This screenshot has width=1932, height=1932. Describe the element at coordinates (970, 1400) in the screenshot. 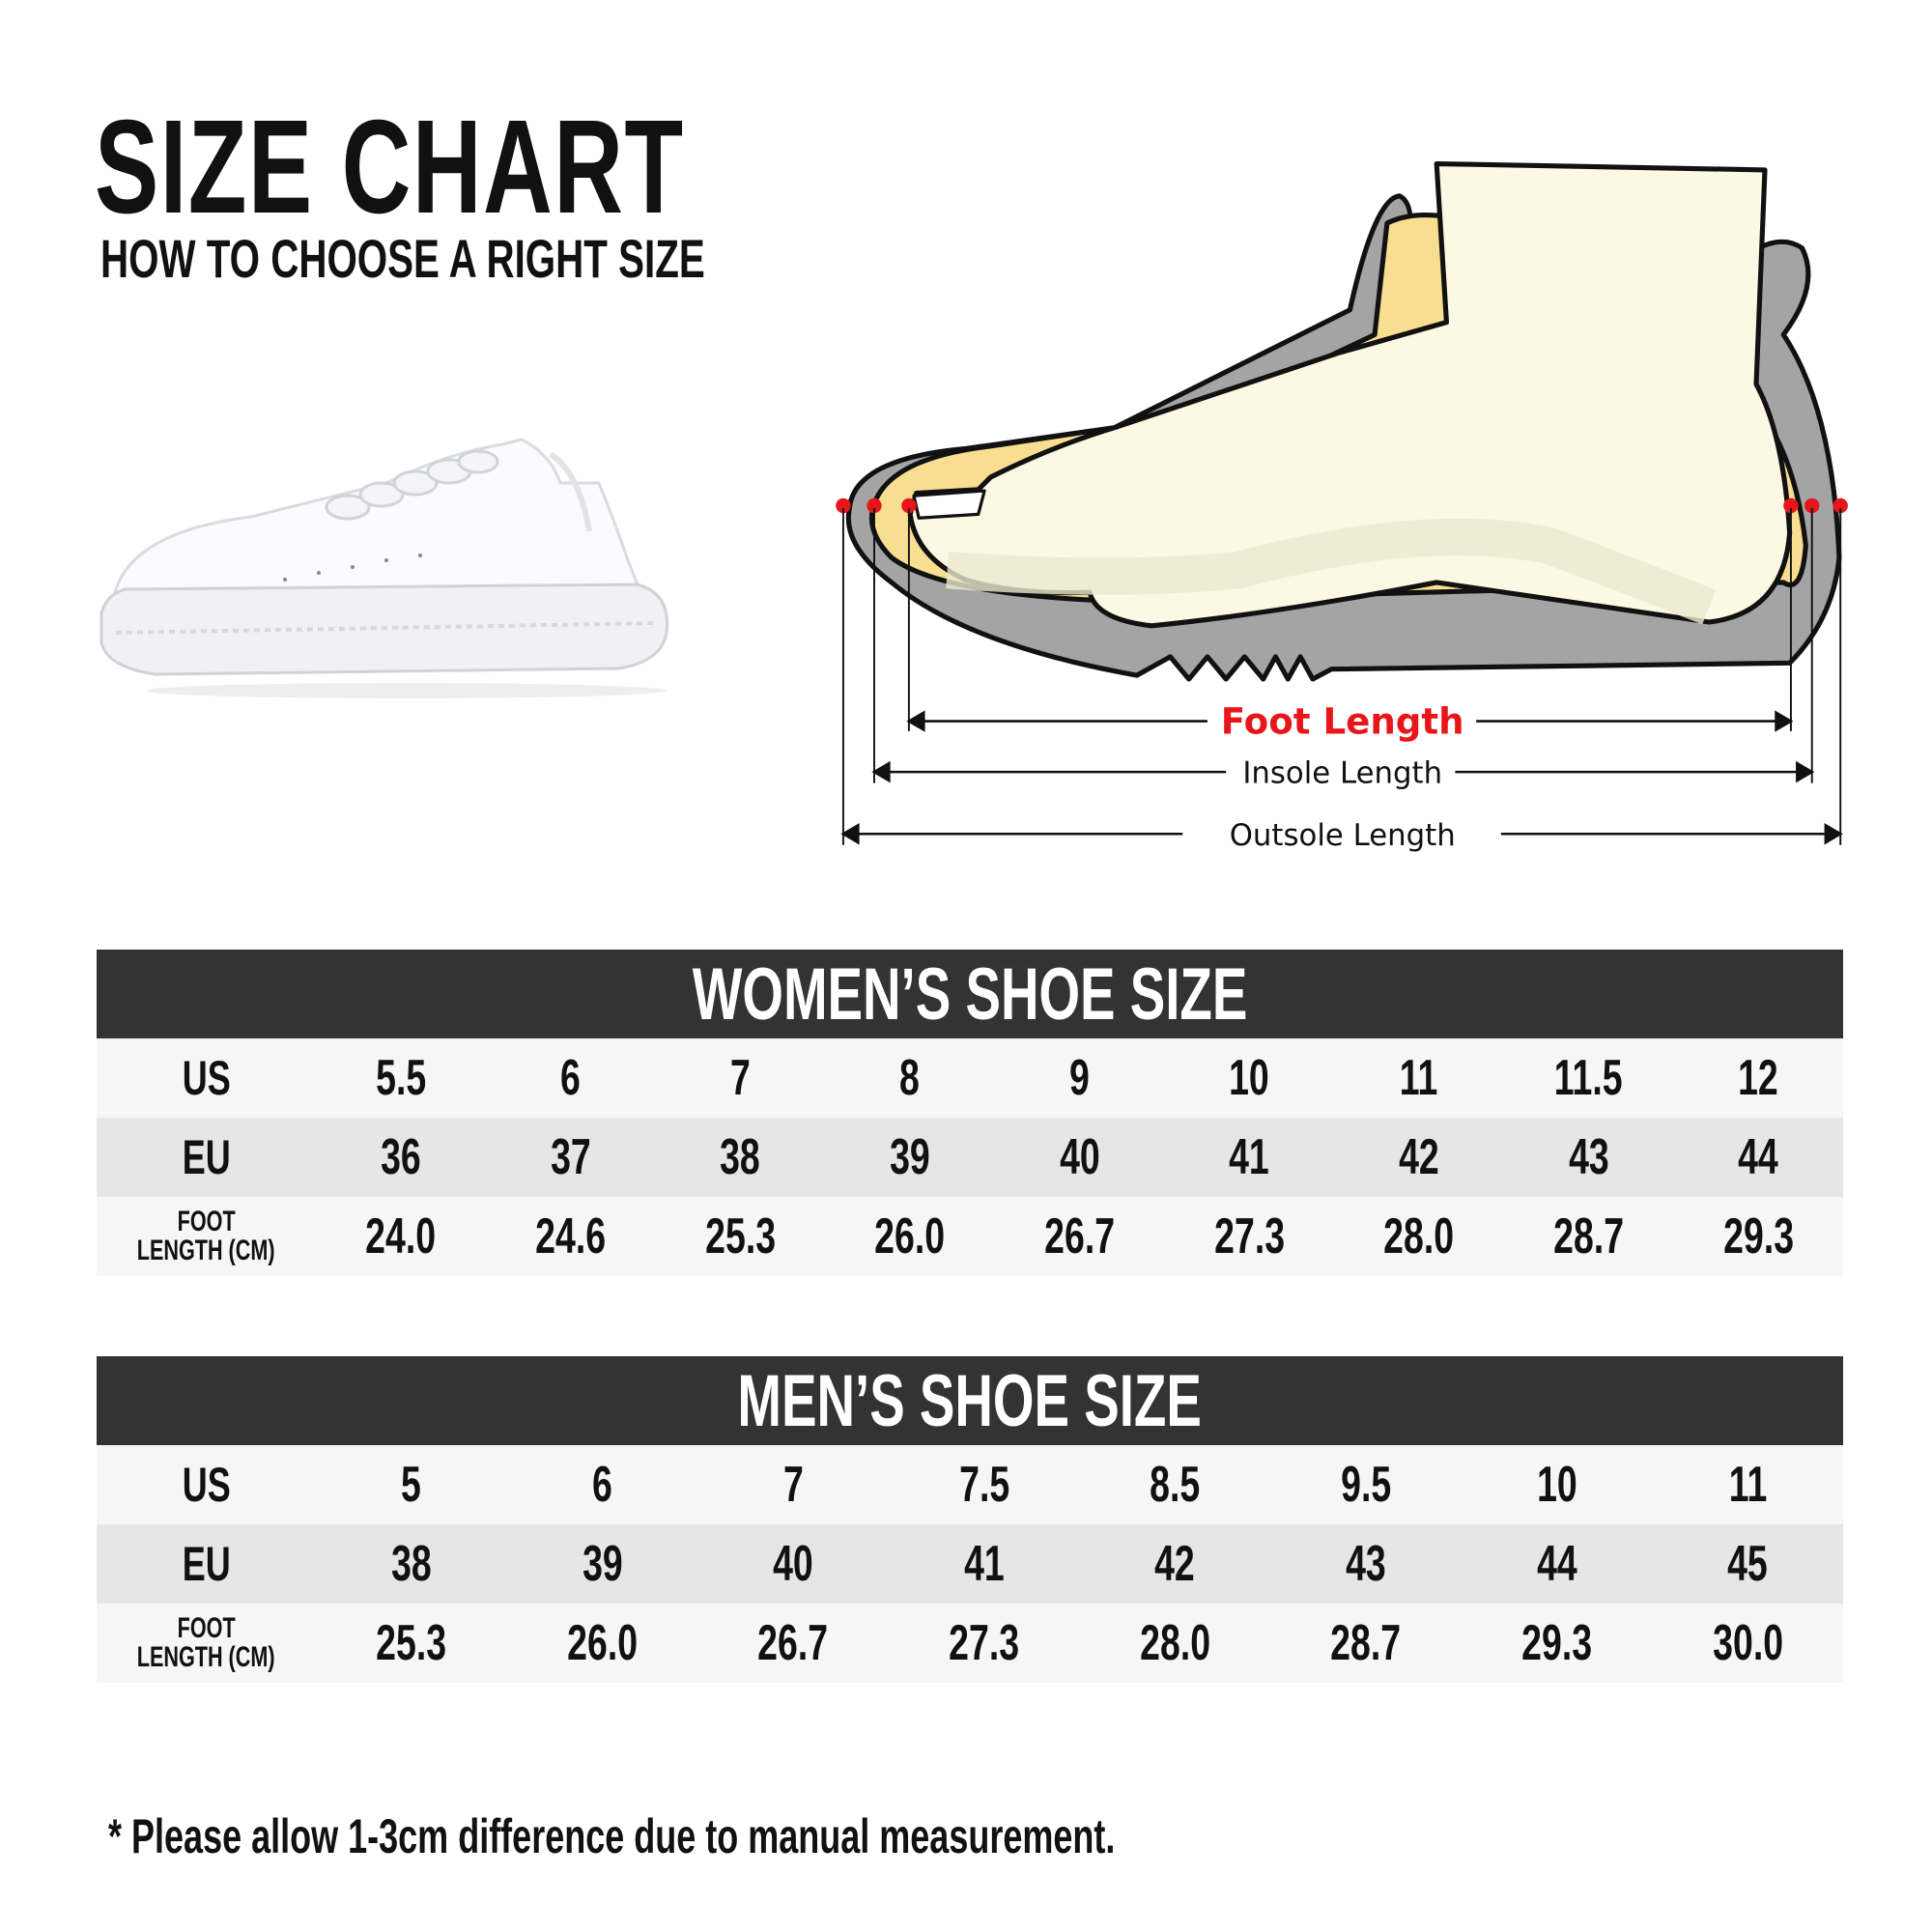

I see `mens-table-title: MEN’S SHOE SIZE` at that location.